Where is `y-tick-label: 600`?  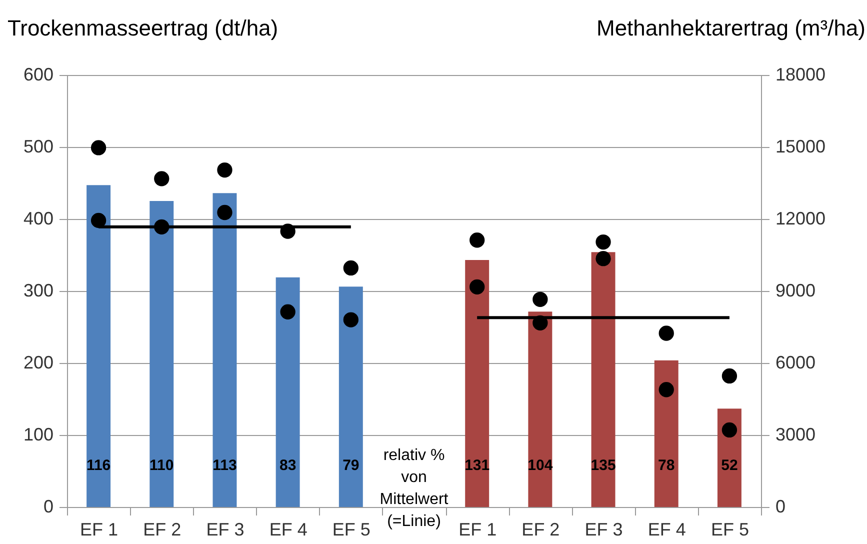 y-tick-label: 600 is located at coordinates (38, 74).